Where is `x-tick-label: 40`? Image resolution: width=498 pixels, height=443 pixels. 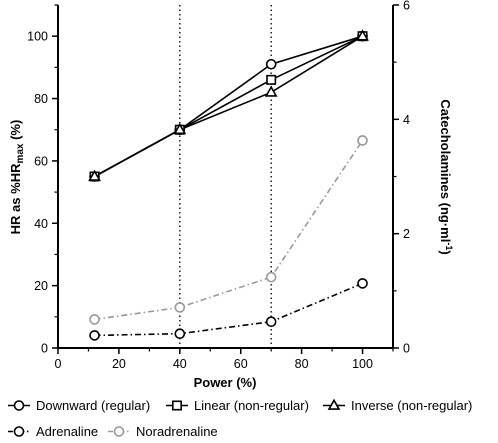
x-tick-label: 40 is located at coordinates (180, 364).